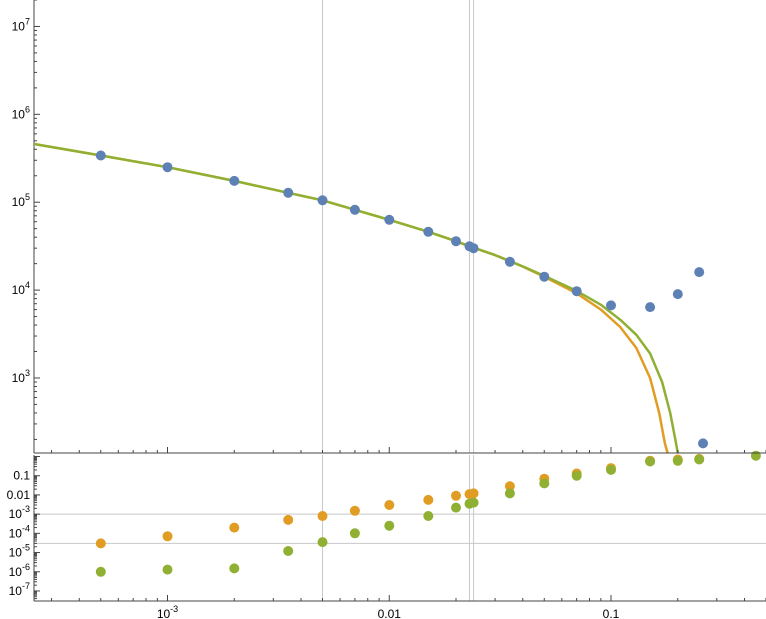 The height and width of the screenshot is (619, 766). What do you see at coordinates (19, 570) in the screenshot?
I see `lower-y-tick-label-1: 10⁻⁶` at bounding box center [19, 570].